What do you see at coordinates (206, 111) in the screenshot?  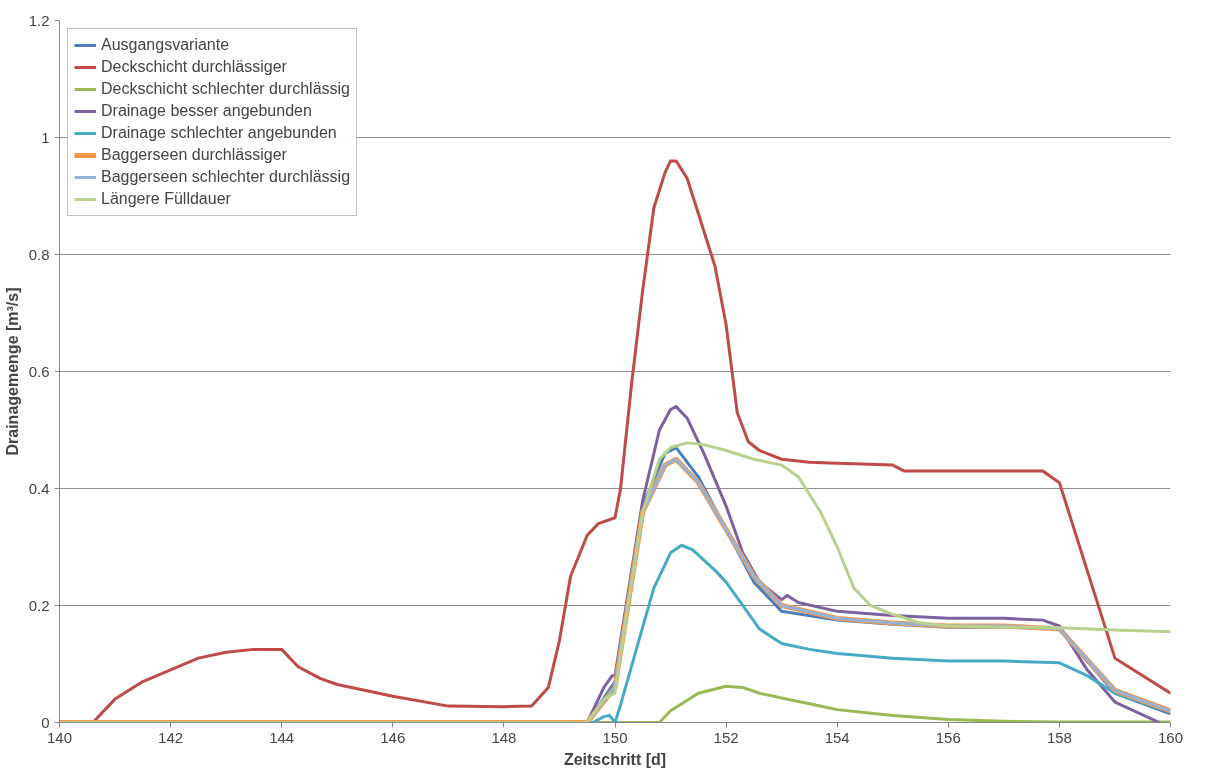 I see `legend-label: Drainage besser angebunden` at bounding box center [206, 111].